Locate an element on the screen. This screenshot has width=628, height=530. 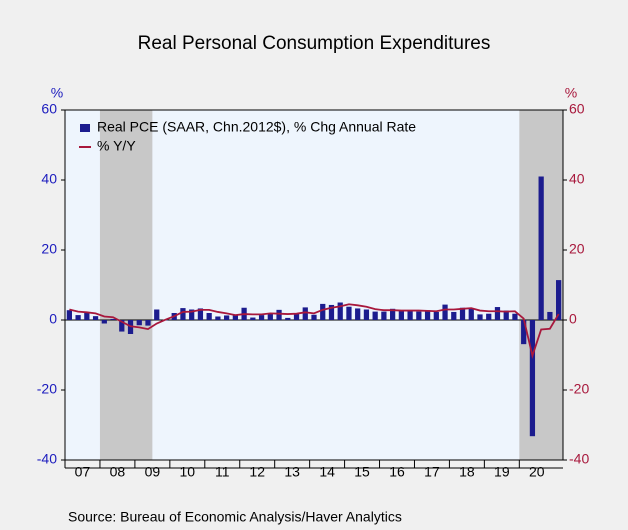
x-tick-label: 07 is located at coordinates (83, 472).